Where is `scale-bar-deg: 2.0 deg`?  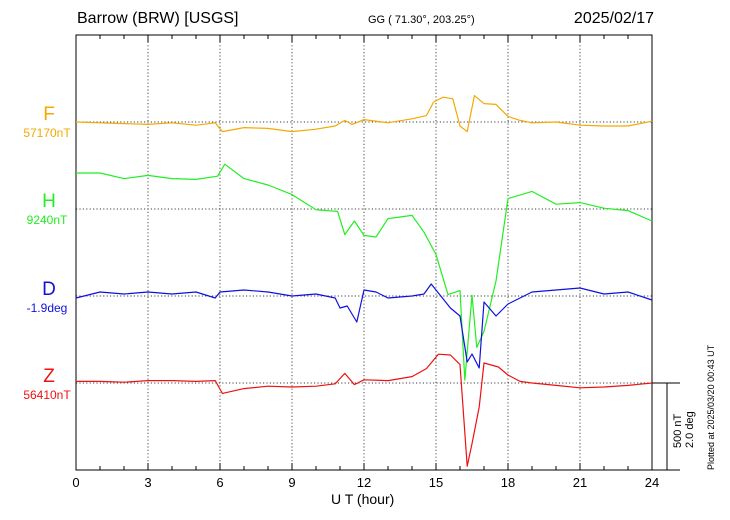
scale-bar-deg: 2.0 deg is located at coordinates (690, 429).